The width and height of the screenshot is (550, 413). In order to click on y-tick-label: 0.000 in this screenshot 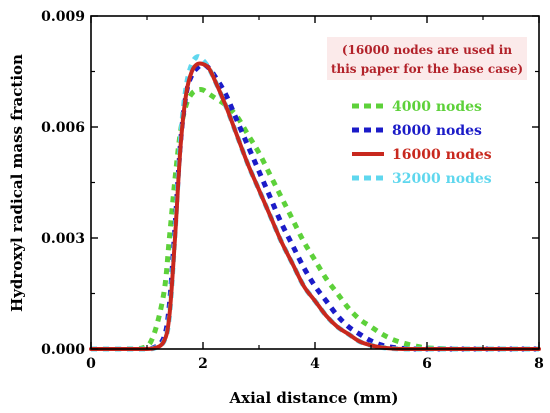, I will do `click(63, 350)`.